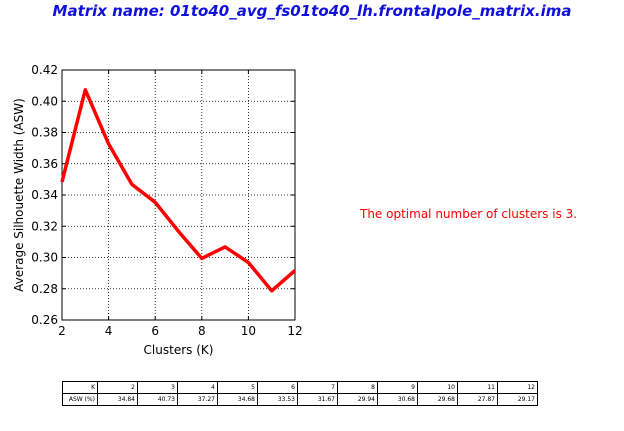 The height and width of the screenshot is (431, 624). Describe the element at coordinates (294, 331) in the screenshot. I see `x-tick-label: 12` at that location.